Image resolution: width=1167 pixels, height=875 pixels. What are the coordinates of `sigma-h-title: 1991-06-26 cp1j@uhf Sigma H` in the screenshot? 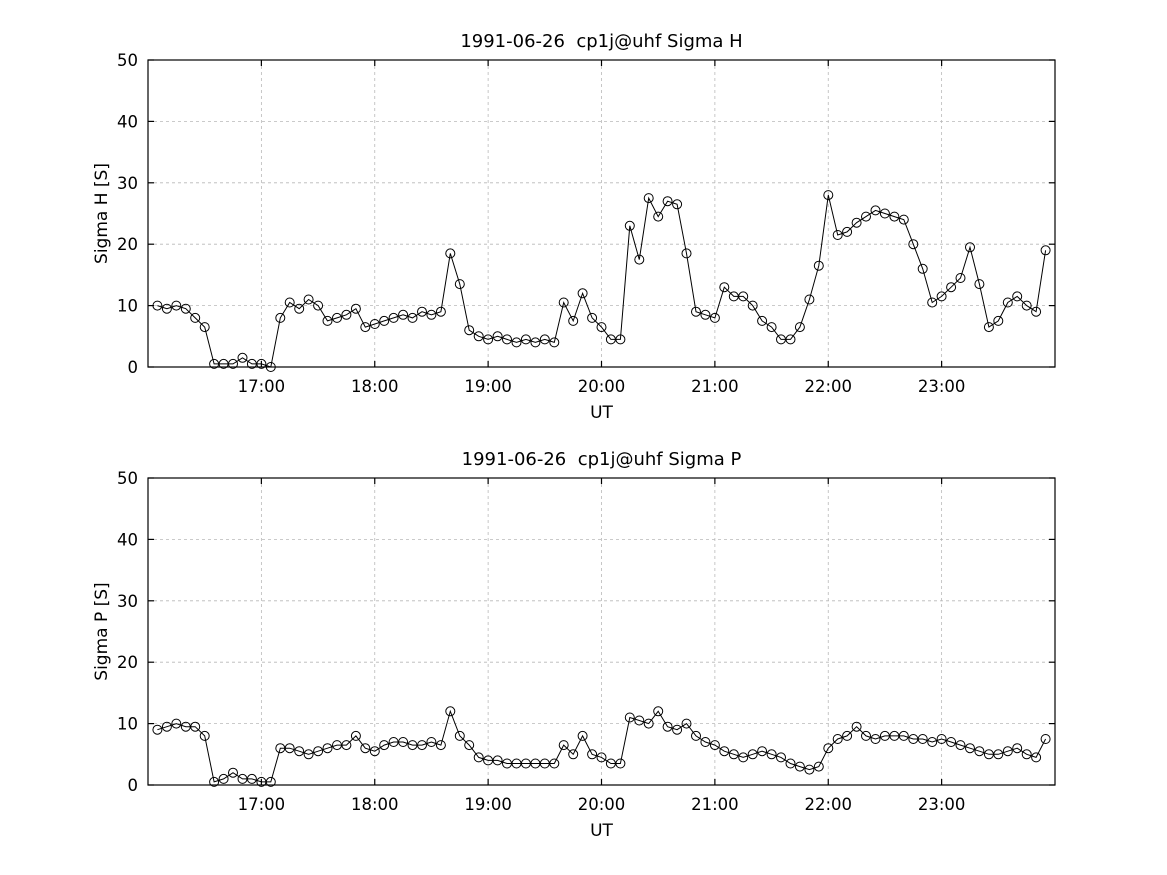 It's located at (601, 41).